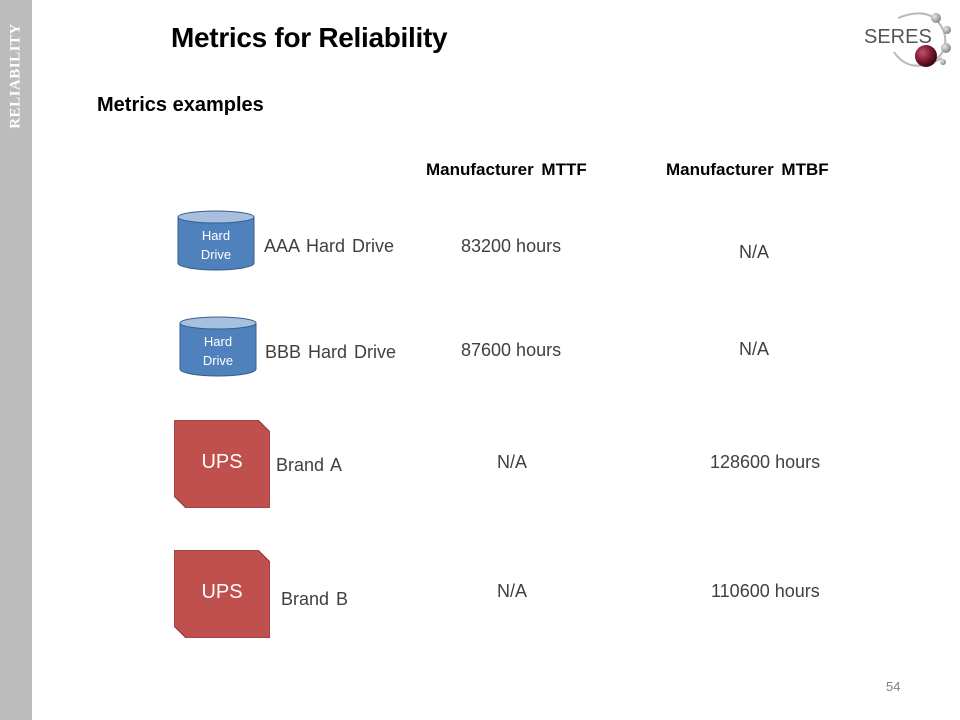 The image size is (960, 720). What do you see at coordinates (331, 352) in the screenshot?
I see `row-label: BBB Hard Drive` at bounding box center [331, 352].